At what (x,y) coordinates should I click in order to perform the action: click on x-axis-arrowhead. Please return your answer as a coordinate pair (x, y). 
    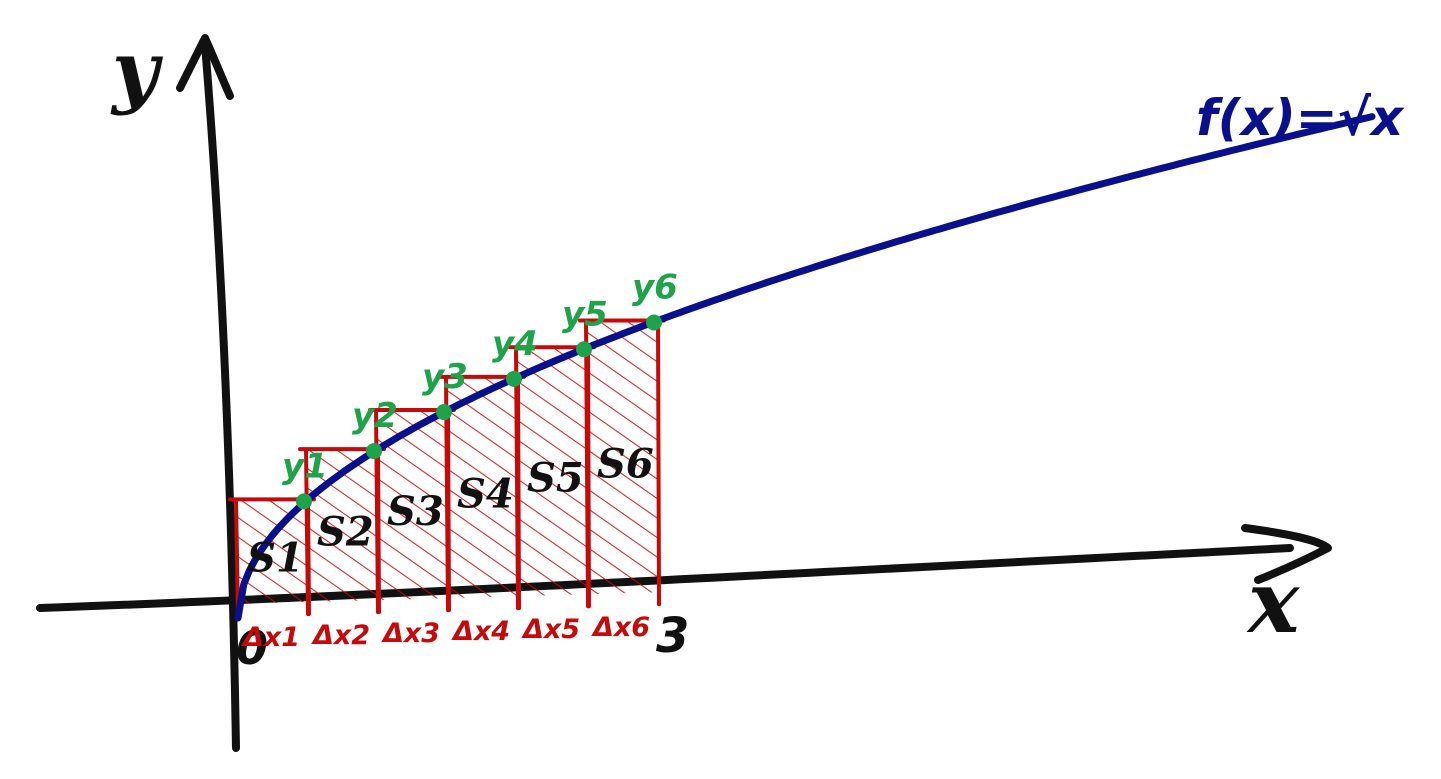
    Looking at the image, I should click on (1286, 554).